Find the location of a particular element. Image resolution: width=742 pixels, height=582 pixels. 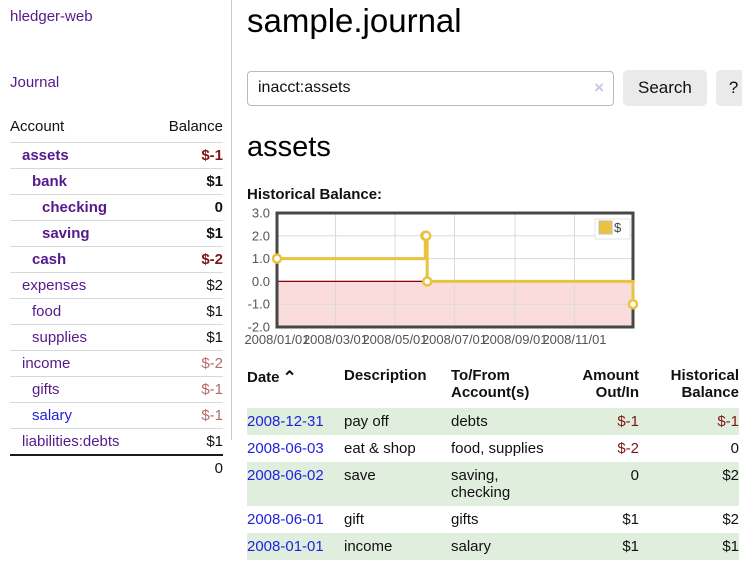

sidebar-account-link: food is located at coordinates (47, 311).